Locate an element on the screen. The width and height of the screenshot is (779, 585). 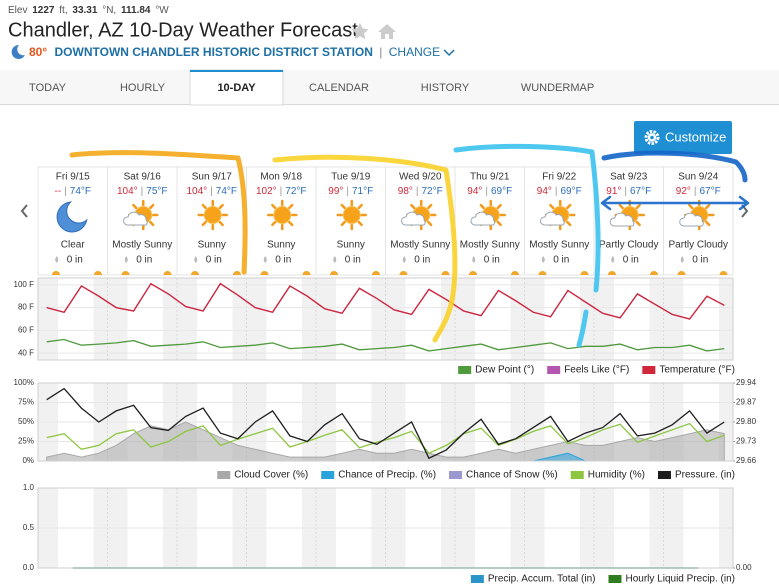
y-tick-label: 1.0 is located at coordinates (29, 487).